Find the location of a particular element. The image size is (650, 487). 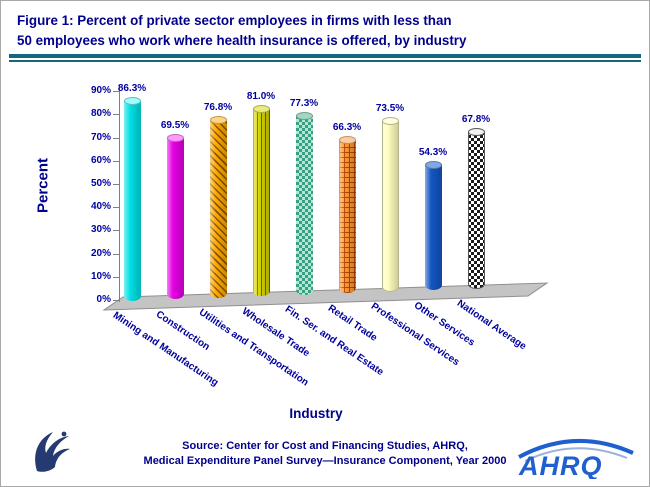

bar-value-label: 81.0% is located at coordinates (261, 96).